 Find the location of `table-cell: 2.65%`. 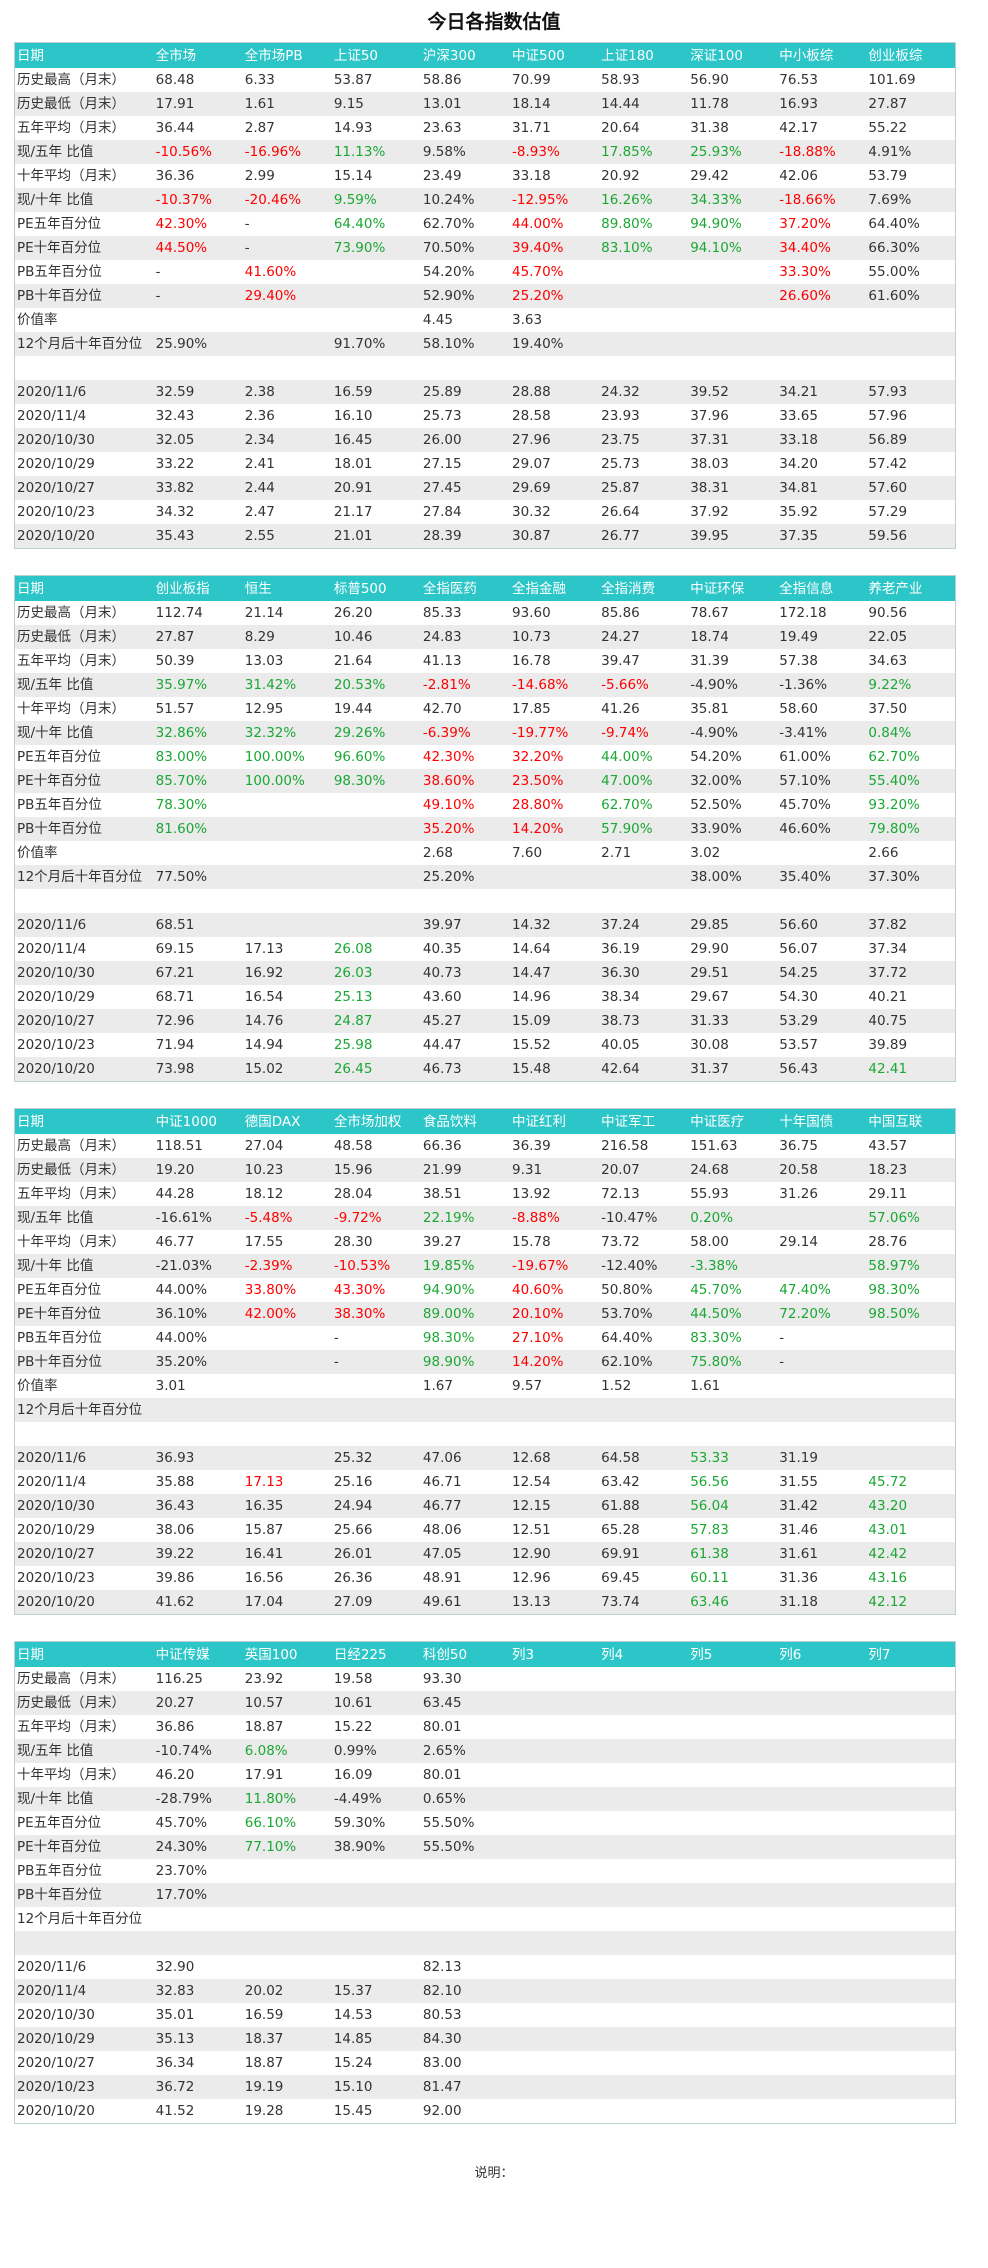

table-cell: 2.65% is located at coordinates (465, 1751).